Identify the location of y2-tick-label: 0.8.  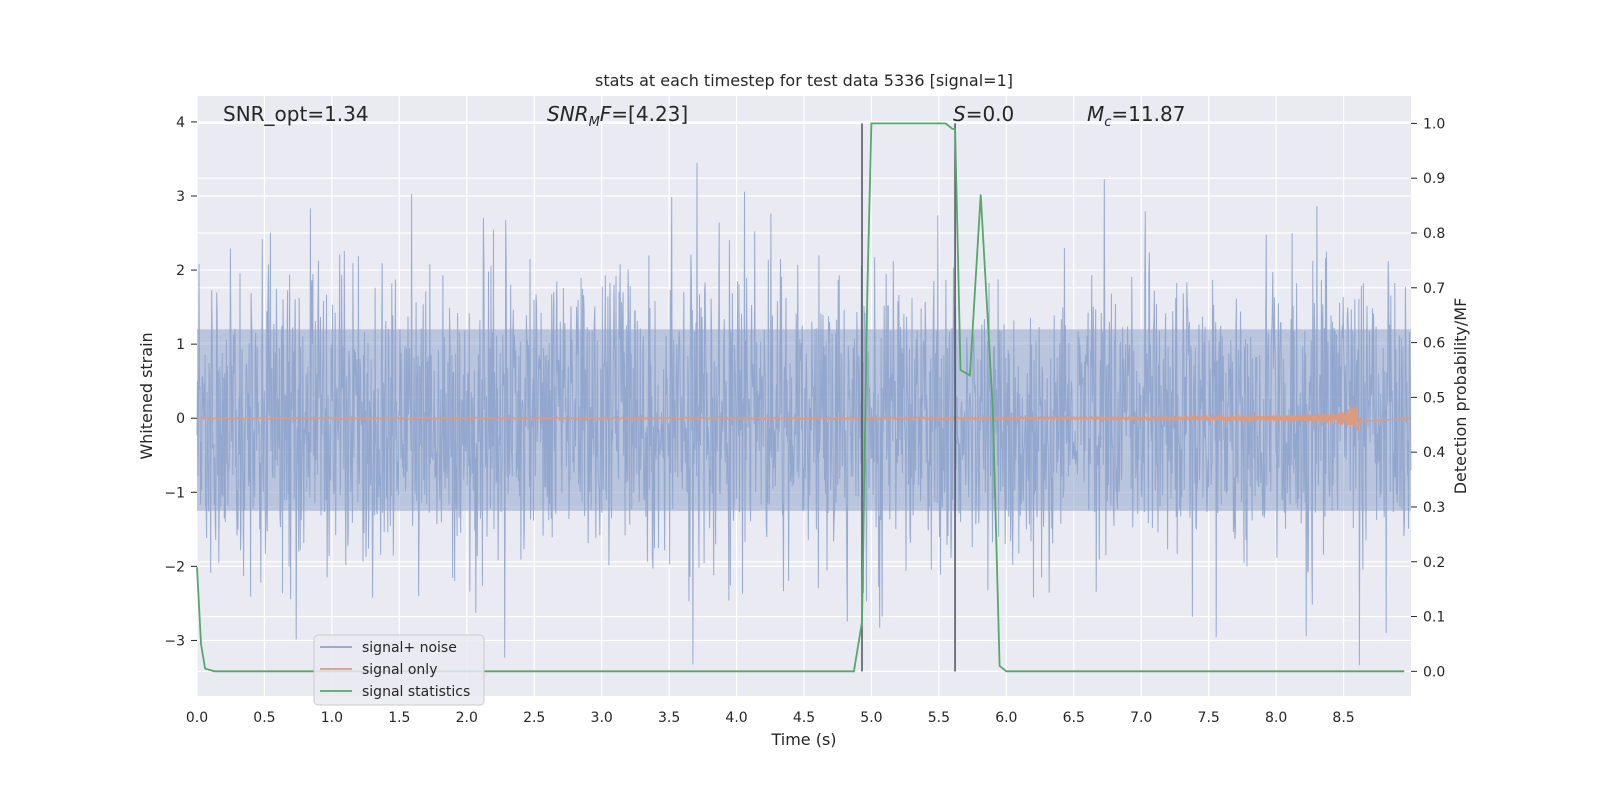
(1434, 234).